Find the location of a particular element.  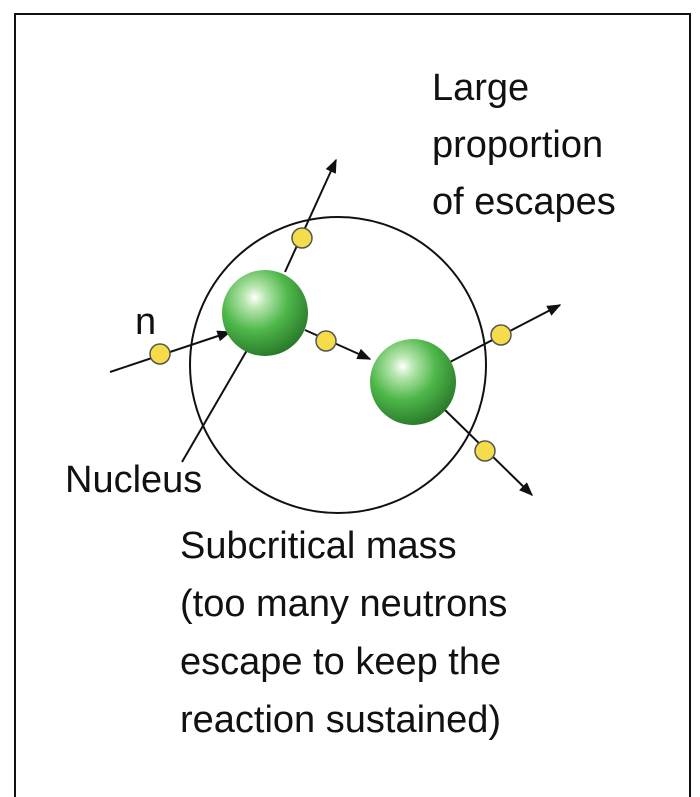

caption: Subcritical mass is located at coordinates (318, 546).